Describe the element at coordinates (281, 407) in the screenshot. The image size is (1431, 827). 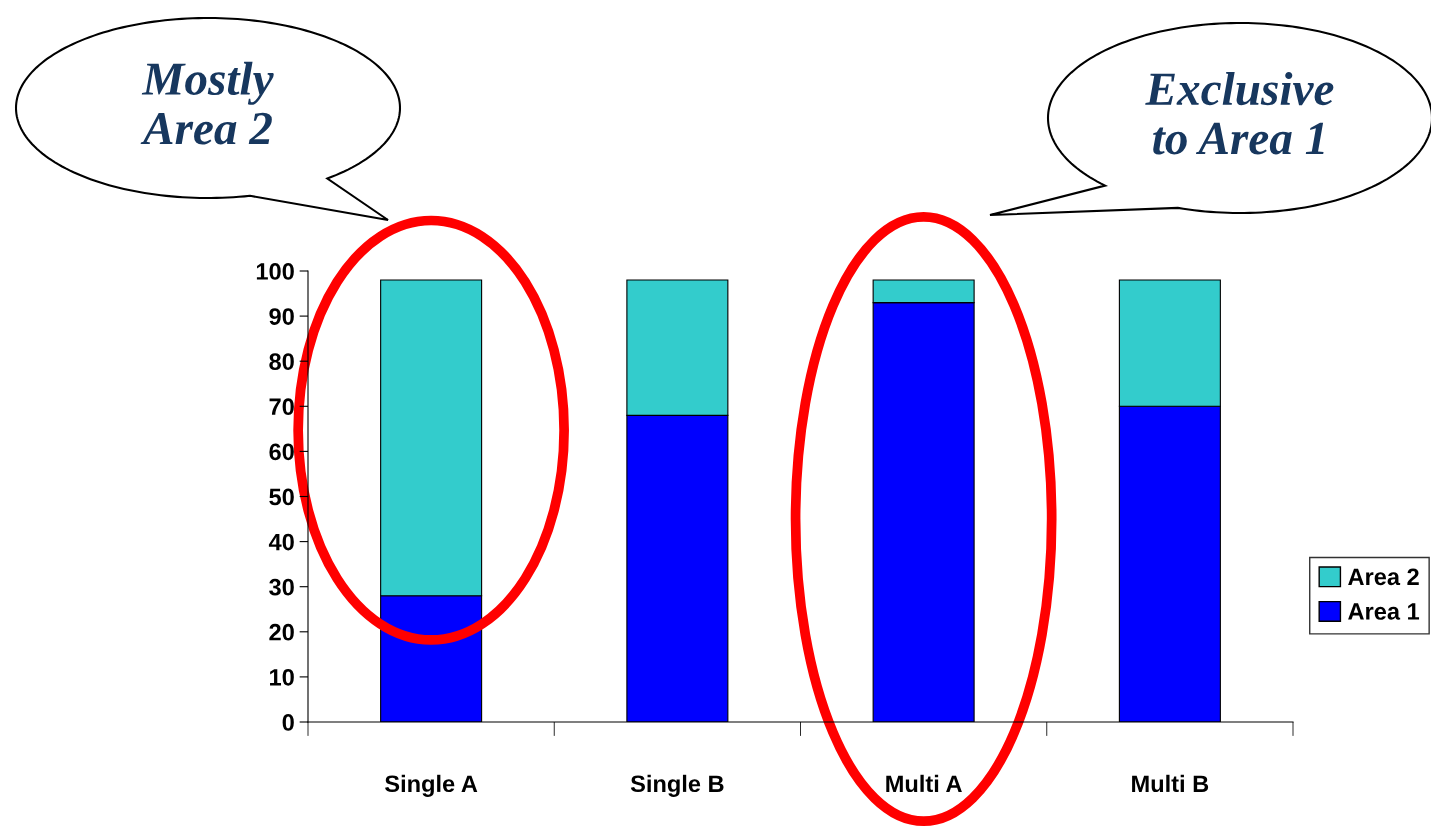
I see `y-tick-label: 70` at that location.